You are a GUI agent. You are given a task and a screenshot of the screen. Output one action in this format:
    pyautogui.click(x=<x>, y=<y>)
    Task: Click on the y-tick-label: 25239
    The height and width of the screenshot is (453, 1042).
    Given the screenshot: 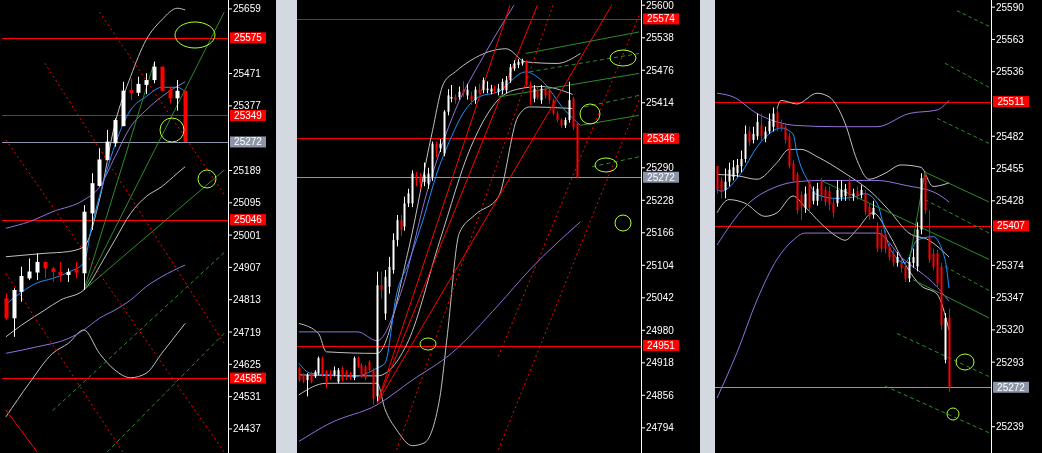 What is the action you would take?
    pyautogui.click(x=1010, y=427)
    